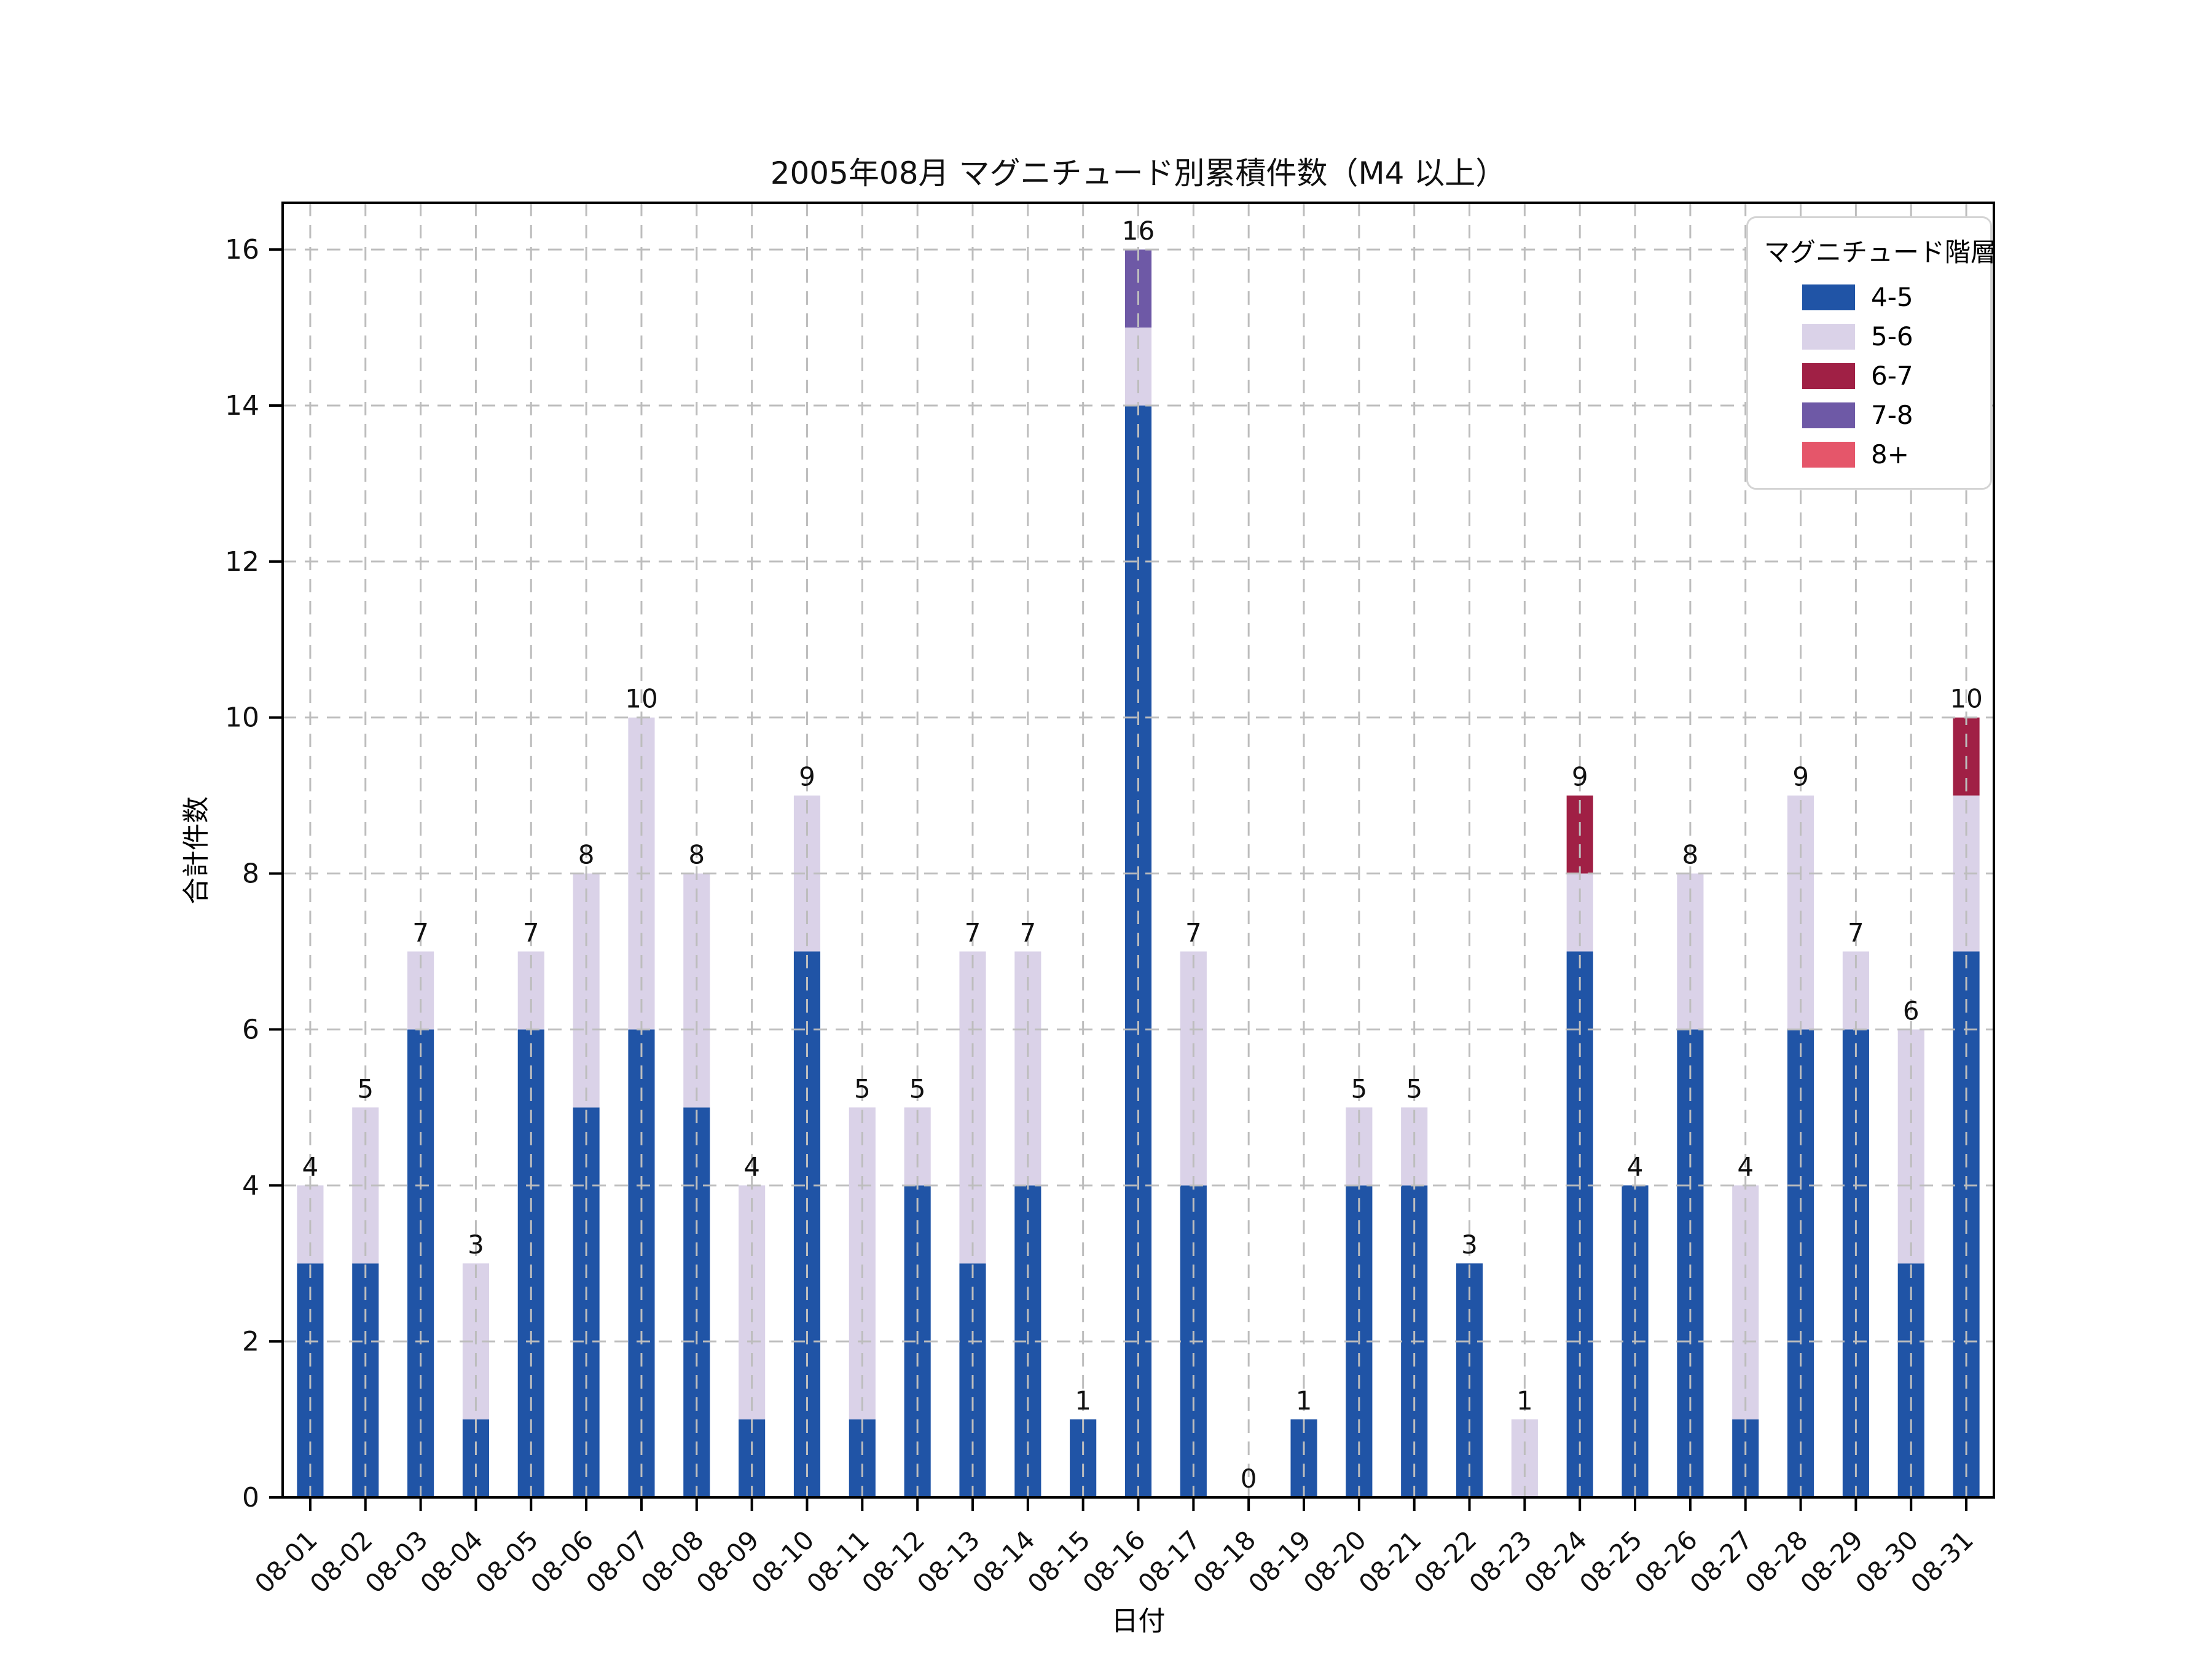 The width and height of the screenshot is (2212, 1659). What do you see at coordinates (1390, 1561) in the screenshot?
I see `x-tick-label-08-21: 08-21` at bounding box center [1390, 1561].